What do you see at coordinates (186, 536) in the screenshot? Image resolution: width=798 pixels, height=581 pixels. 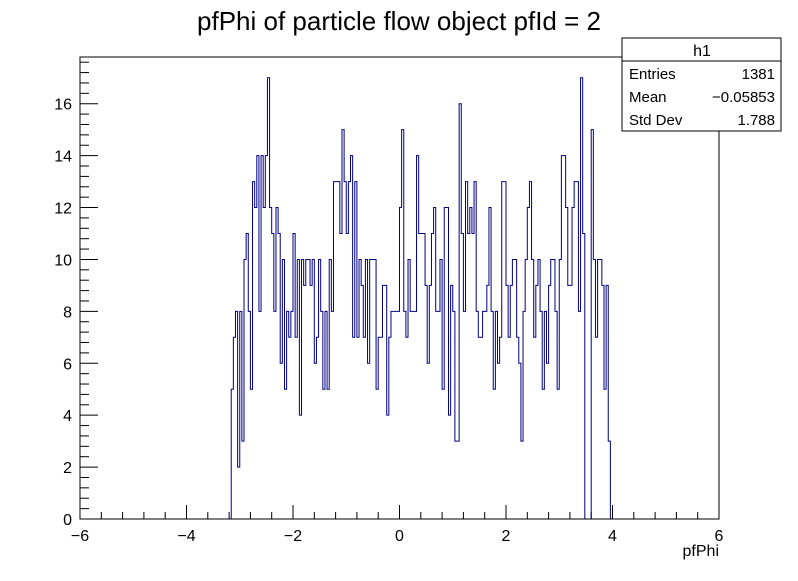 I see `x-tick-label: −4` at bounding box center [186, 536].